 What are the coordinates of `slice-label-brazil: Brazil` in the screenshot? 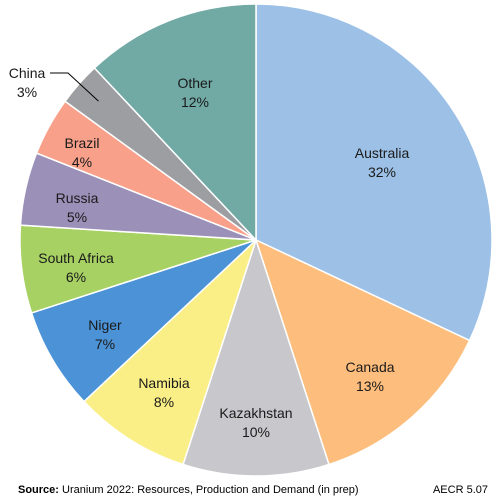 It's located at (81, 143).